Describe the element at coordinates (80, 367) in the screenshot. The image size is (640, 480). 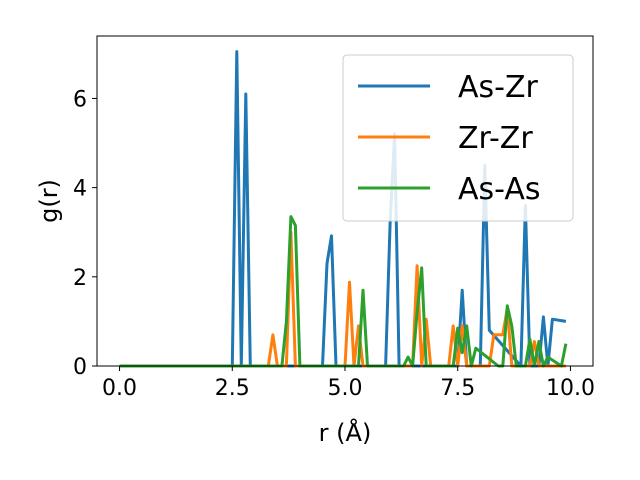
I see `y-tick-label: 0` at that location.